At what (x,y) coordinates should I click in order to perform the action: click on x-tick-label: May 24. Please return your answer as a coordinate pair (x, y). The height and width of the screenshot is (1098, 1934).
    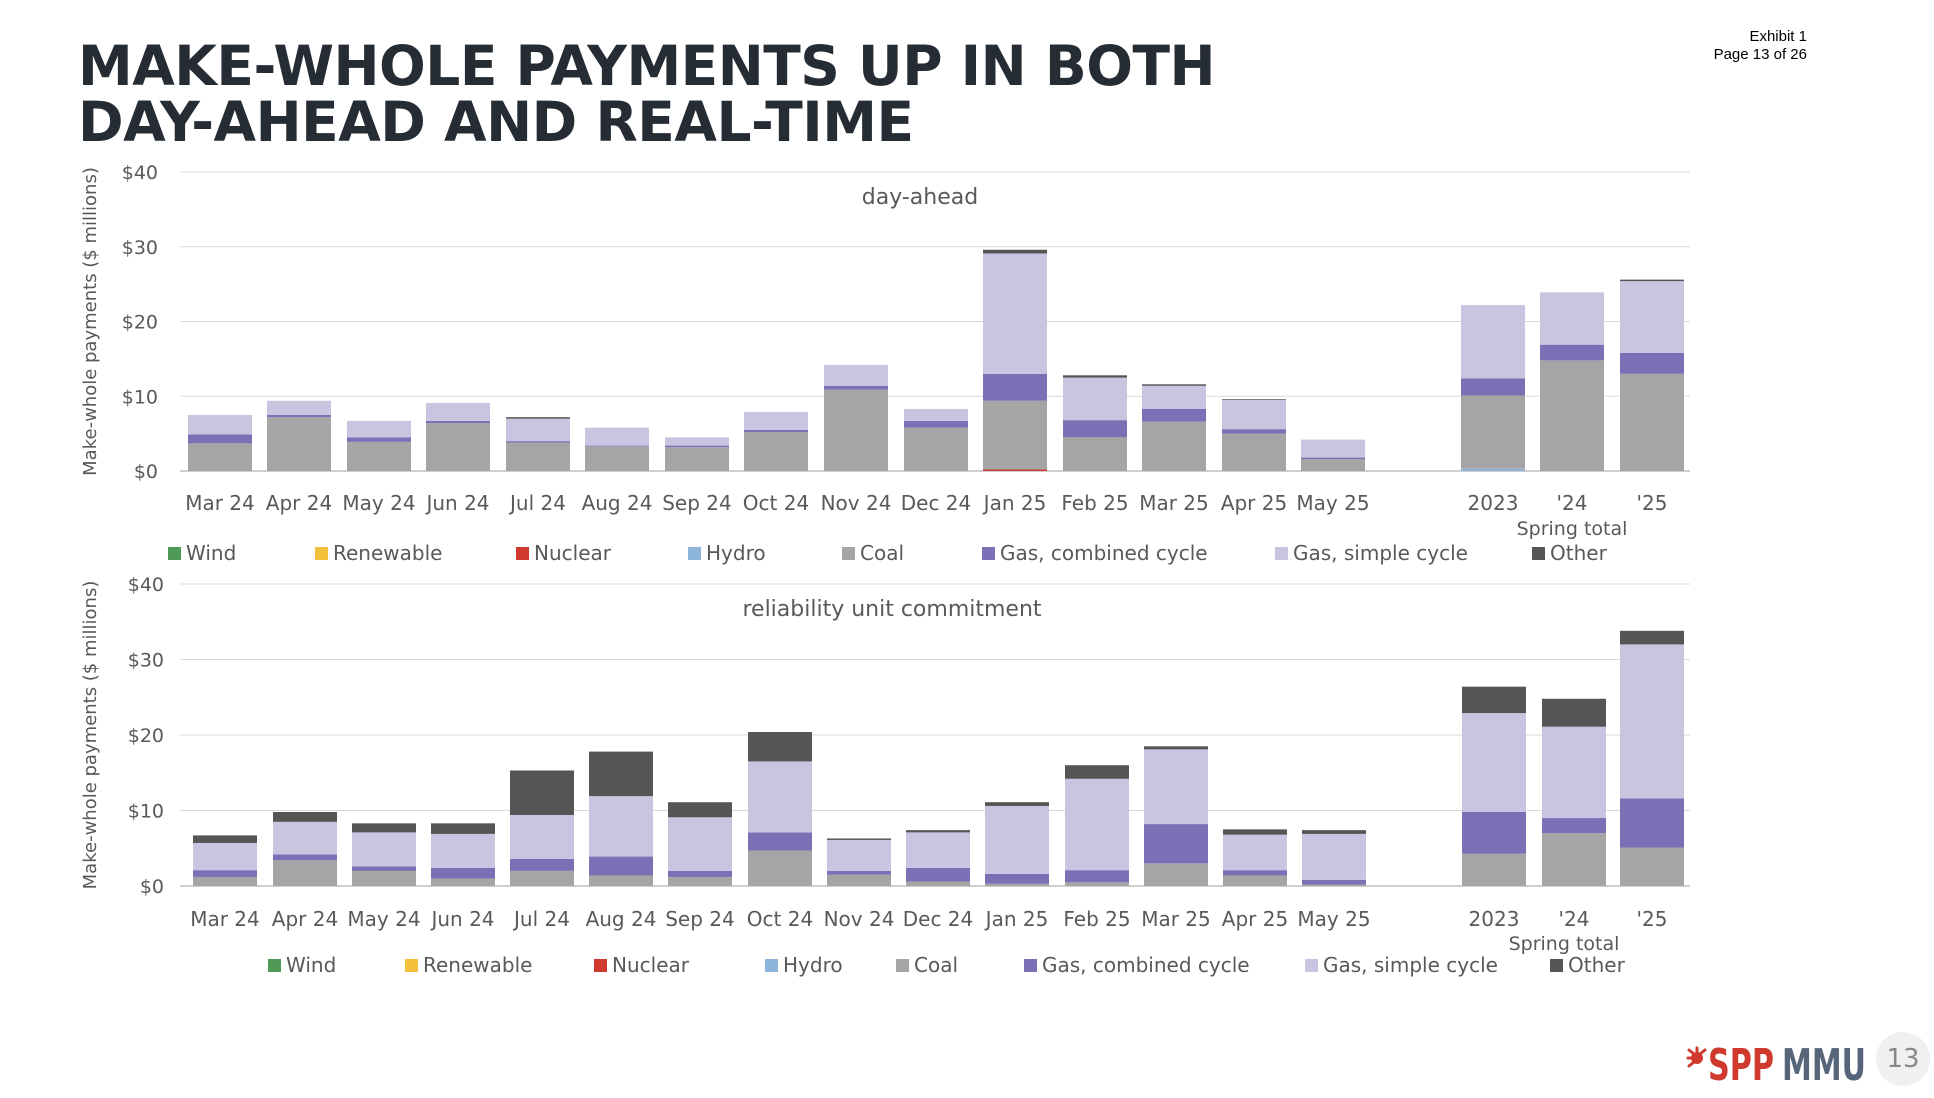
    Looking at the image, I should click on (383, 919).